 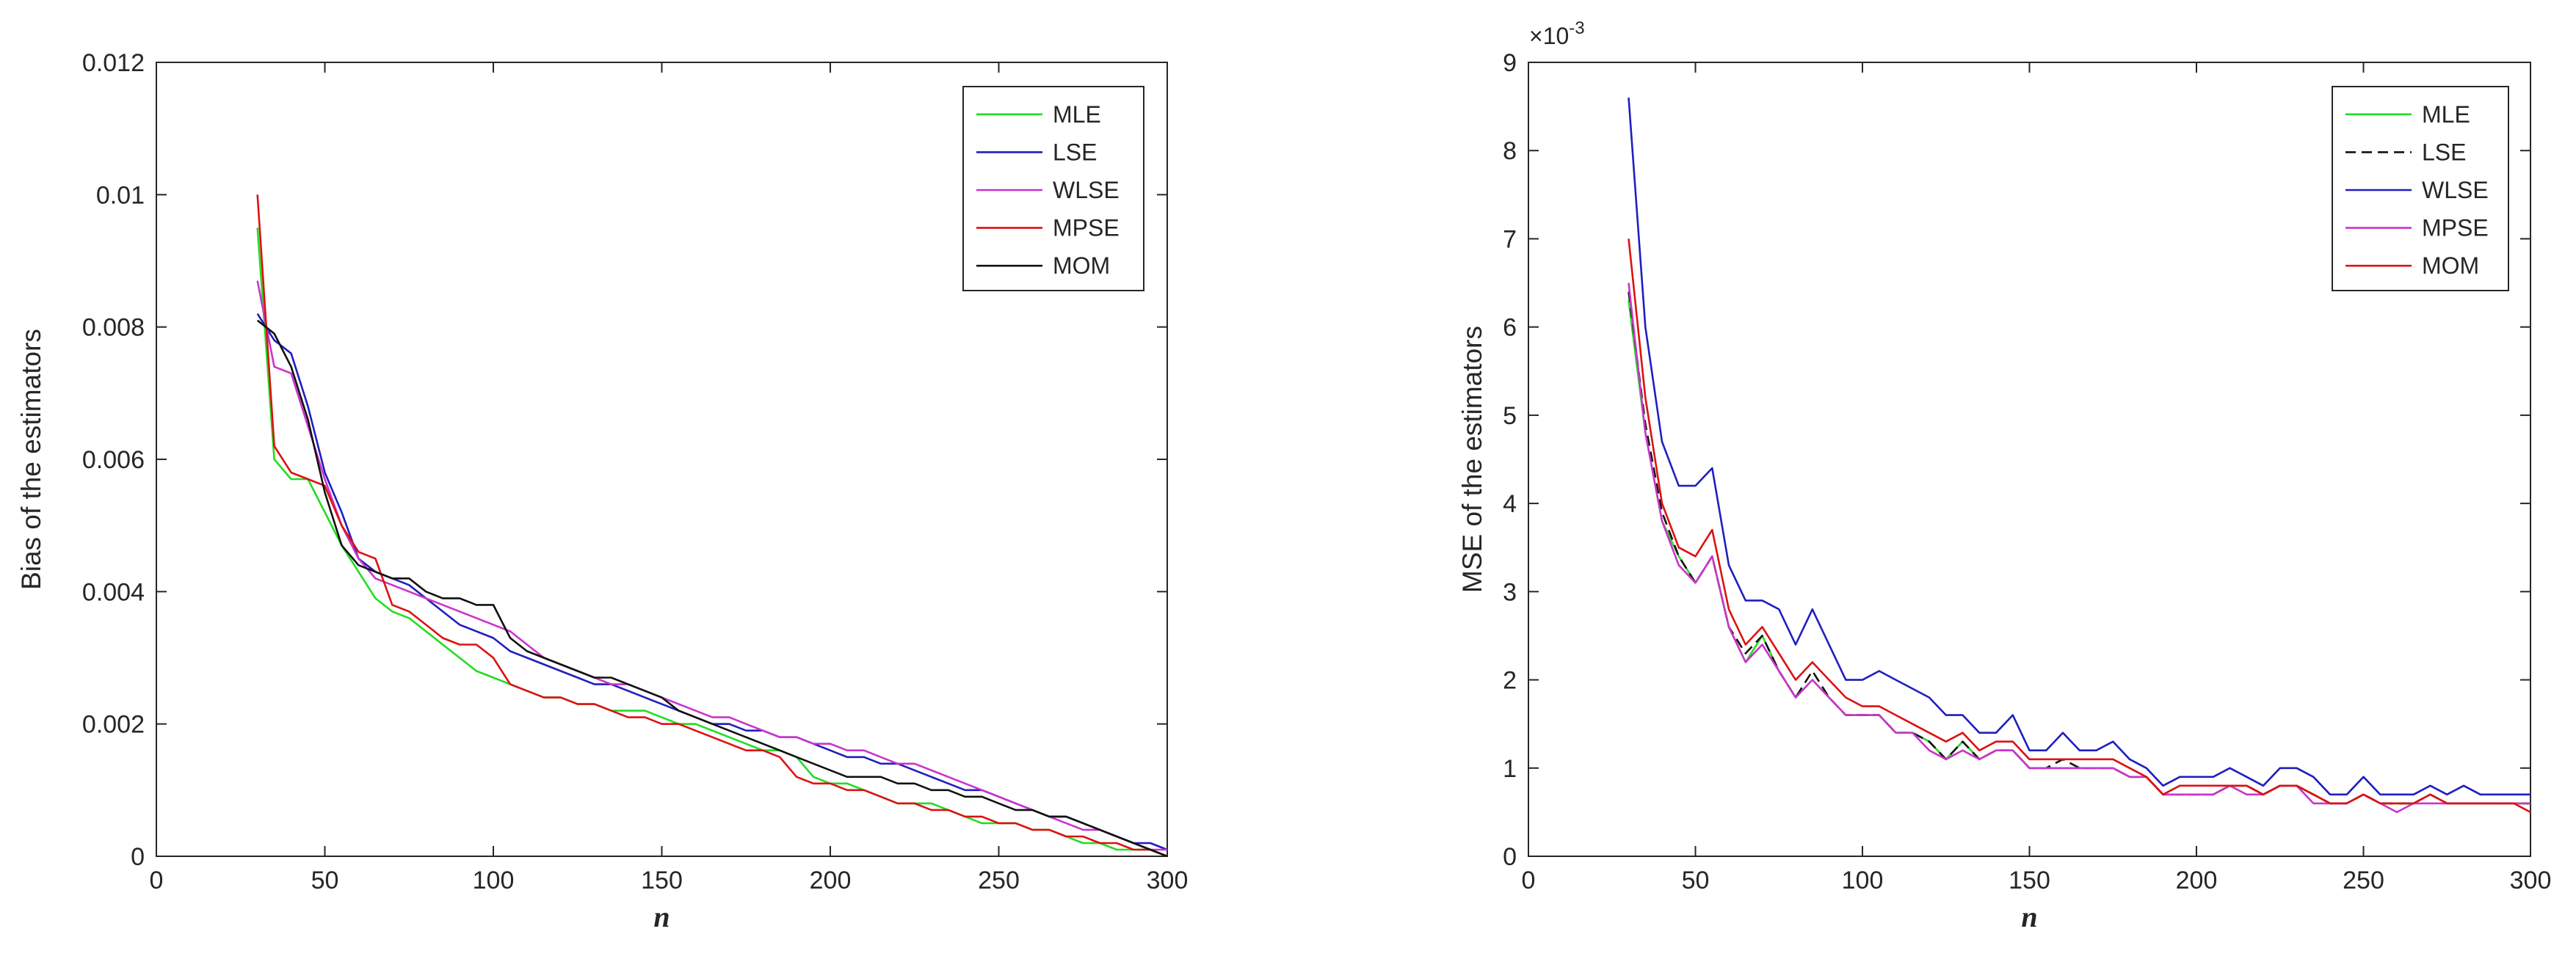 I want to click on y-tick-label: 3, so click(x=1510, y=592).